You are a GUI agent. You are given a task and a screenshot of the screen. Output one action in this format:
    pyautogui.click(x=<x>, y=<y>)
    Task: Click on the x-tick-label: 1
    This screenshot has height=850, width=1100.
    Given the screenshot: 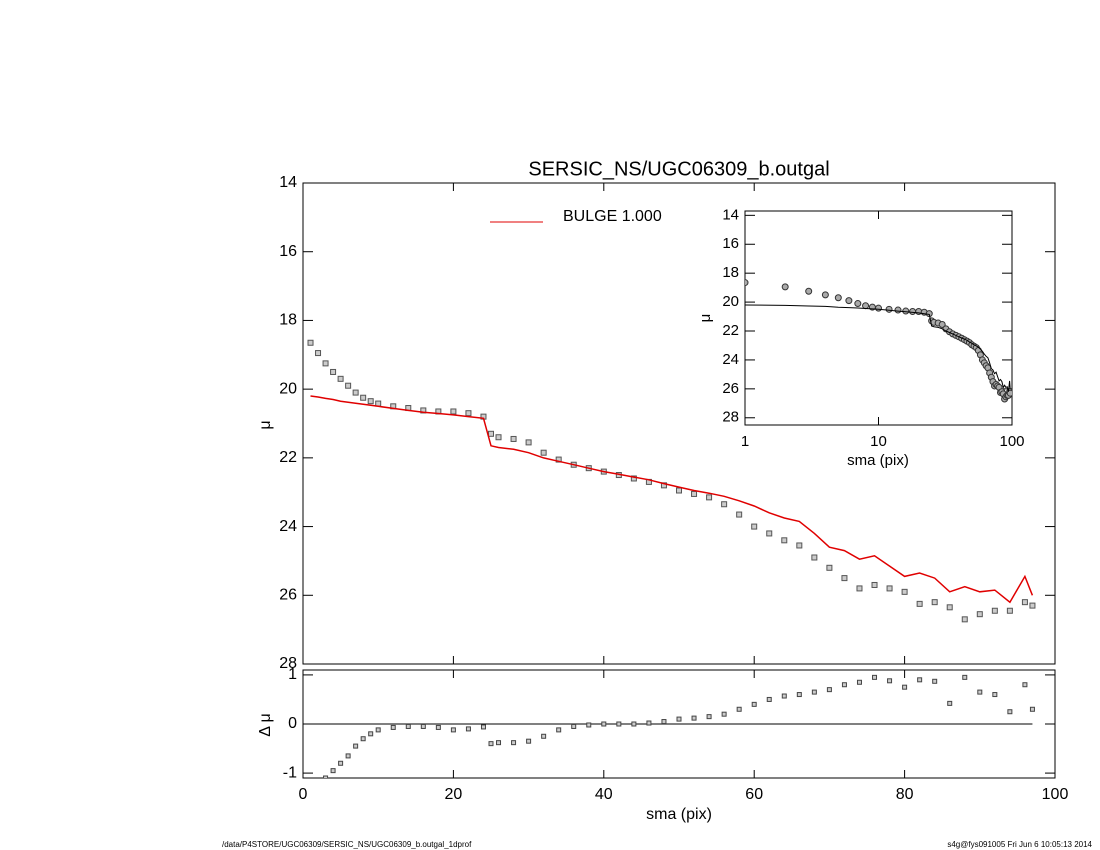 What is the action you would take?
    pyautogui.click(x=745, y=441)
    